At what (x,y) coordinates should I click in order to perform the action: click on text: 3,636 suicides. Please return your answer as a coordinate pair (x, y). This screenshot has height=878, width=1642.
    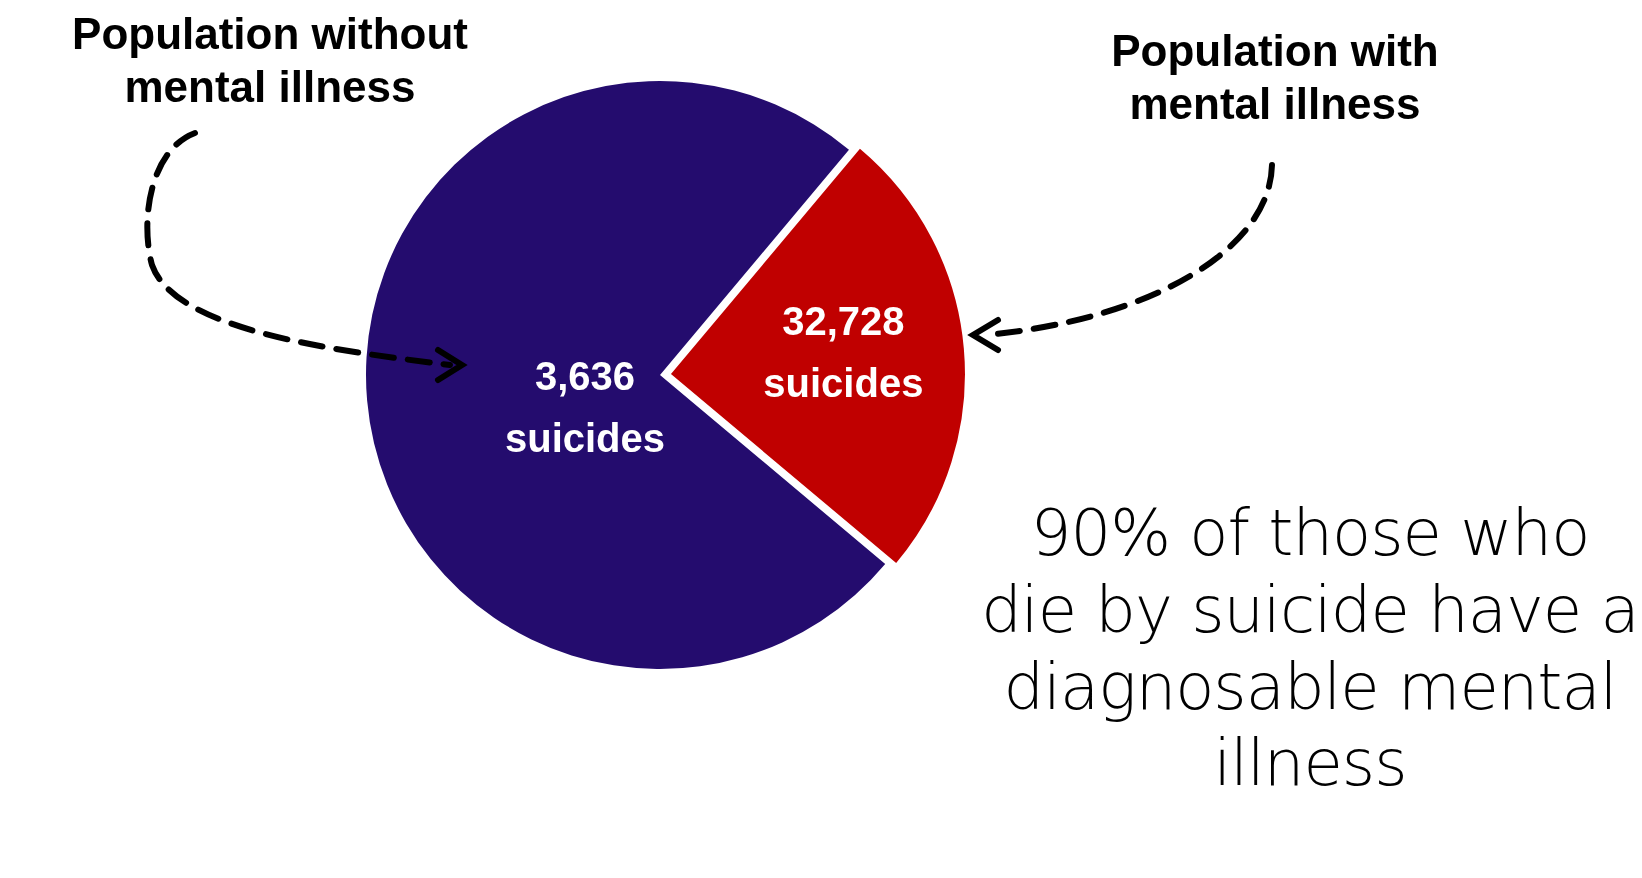
    Looking at the image, I should click on (585, 407).